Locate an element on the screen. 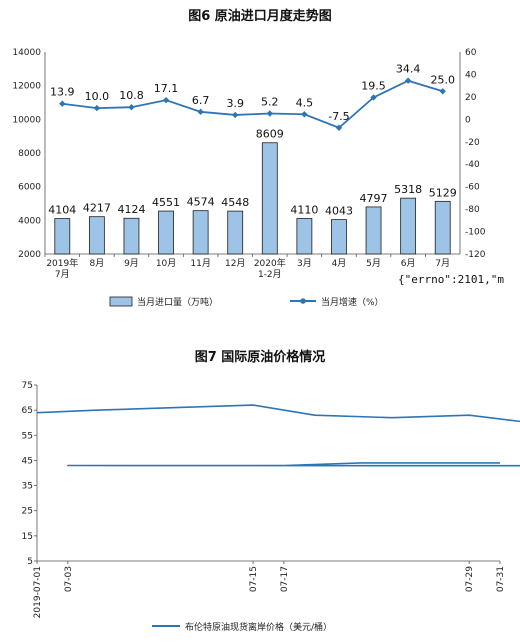 The image size is (520, 643). x-tick-label: 2020年 1-2月 is located at coordinates (270, 268).